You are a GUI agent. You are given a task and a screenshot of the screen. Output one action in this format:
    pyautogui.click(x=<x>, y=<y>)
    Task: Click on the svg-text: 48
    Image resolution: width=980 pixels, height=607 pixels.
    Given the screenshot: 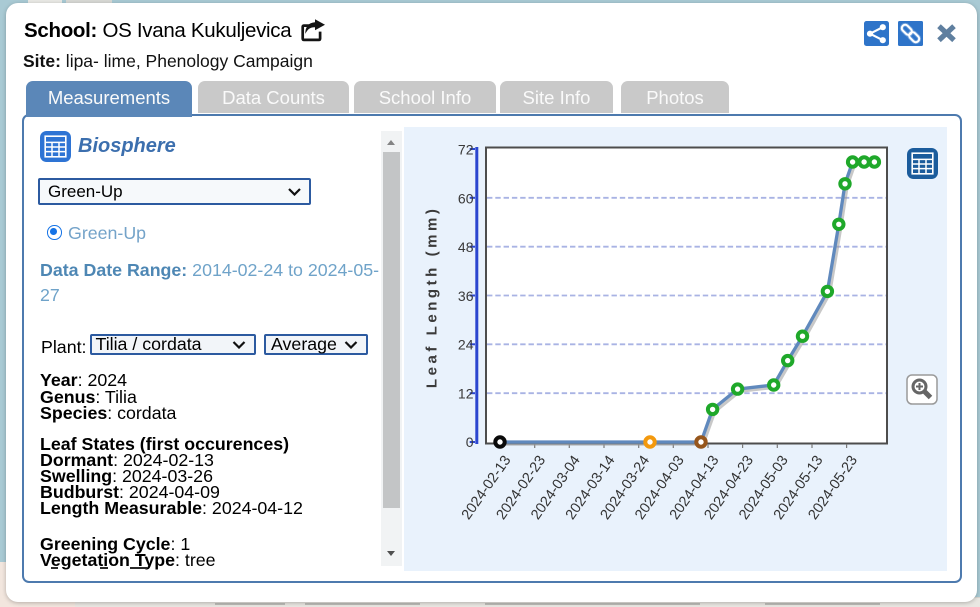 What is the action you would take?
    pyautogui.click(x=466, y=247)
    